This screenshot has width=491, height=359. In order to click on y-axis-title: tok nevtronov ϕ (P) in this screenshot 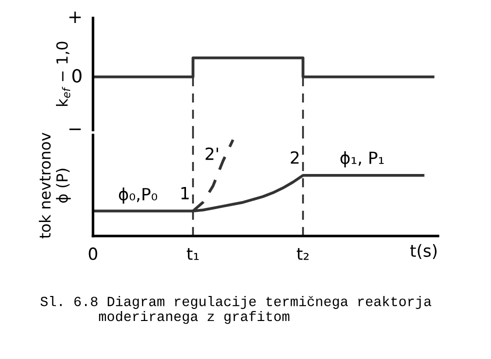, I will do `click(54, 185)`.